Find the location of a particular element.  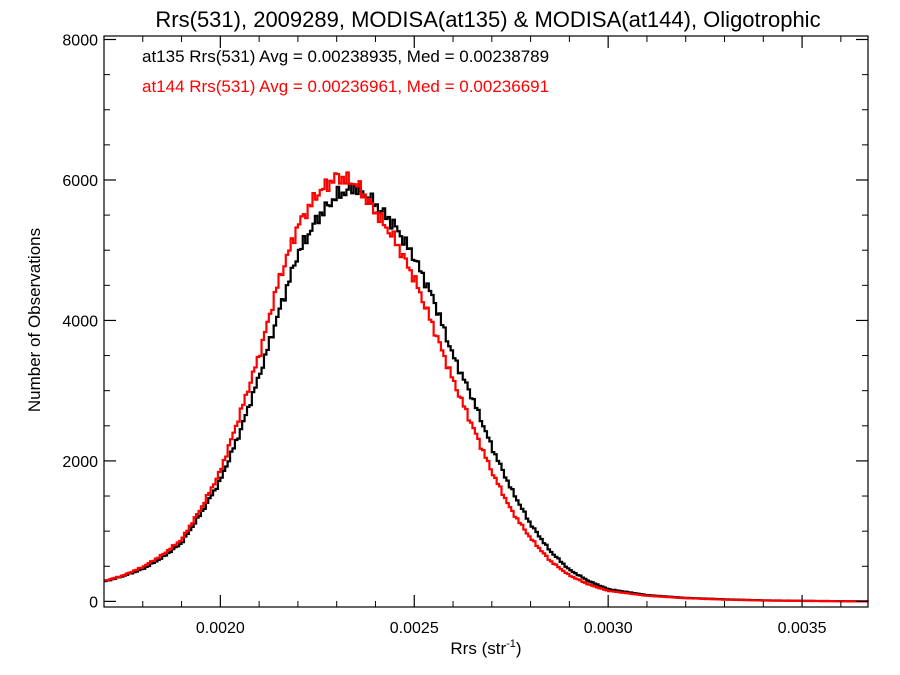

x-axis-label: Rrs (str-1) is located at coordinates (485, 648).